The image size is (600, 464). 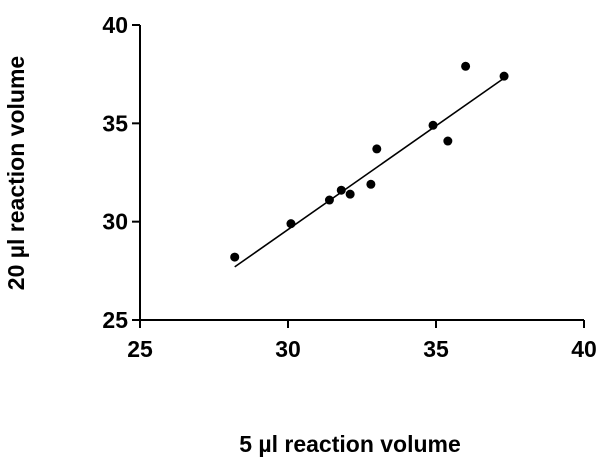 What do you see at coordinates (16, 173) in the screenshot?
I see `y-axis-label: 20 µl reaction volume` at bounding box center [16, 173].